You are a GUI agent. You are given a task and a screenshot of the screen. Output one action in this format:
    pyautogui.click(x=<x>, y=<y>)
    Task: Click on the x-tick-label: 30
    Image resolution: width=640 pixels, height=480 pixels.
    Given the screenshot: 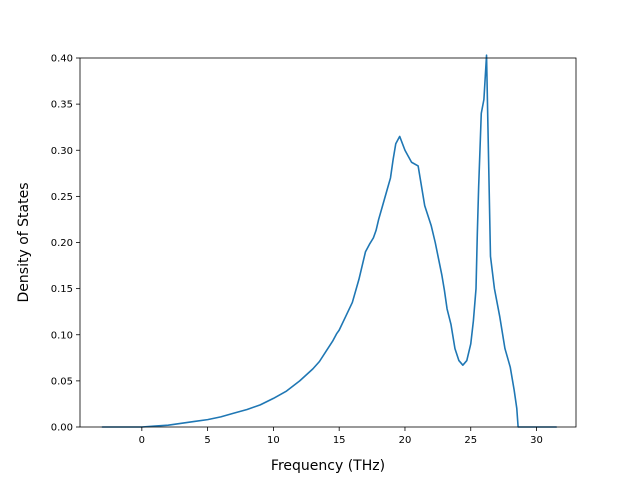 What is the action you would take?
    pyautogui.click(x=536, y=440)
    